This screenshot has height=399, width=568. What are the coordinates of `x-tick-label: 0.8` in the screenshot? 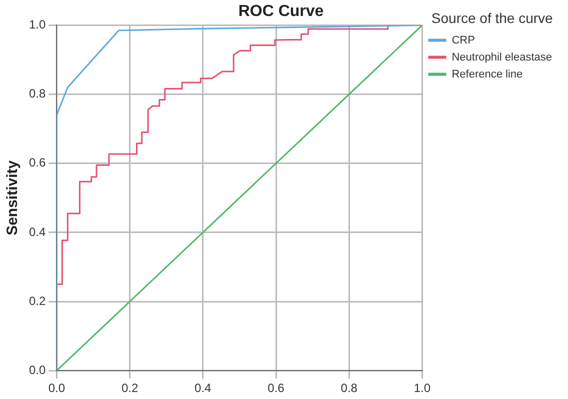 It's located at (349, 388).